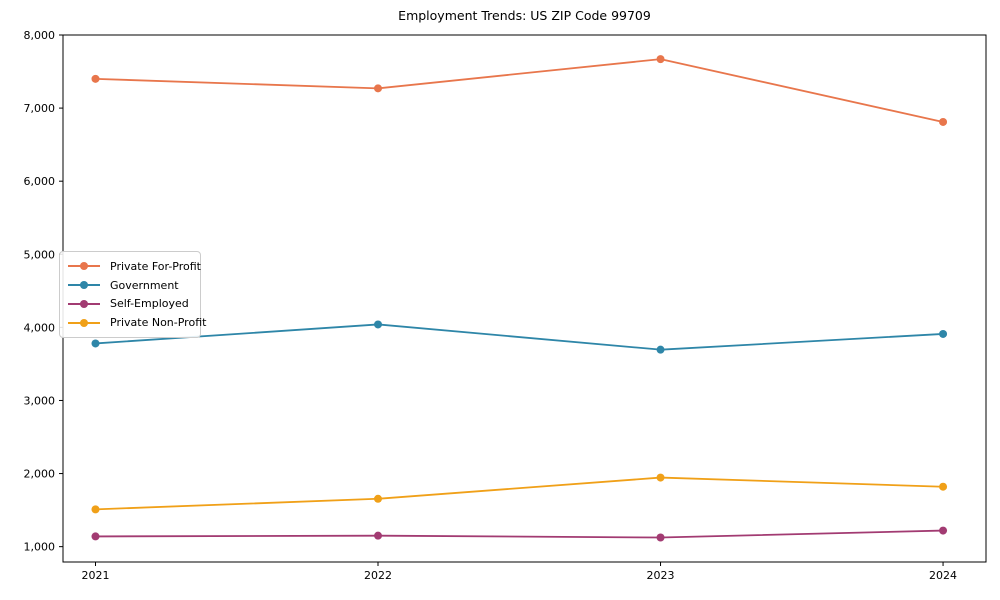 This screenshot has height=600, width=1000. I want to click on y-axis-tick-label: 5,000, so click(40, 254).